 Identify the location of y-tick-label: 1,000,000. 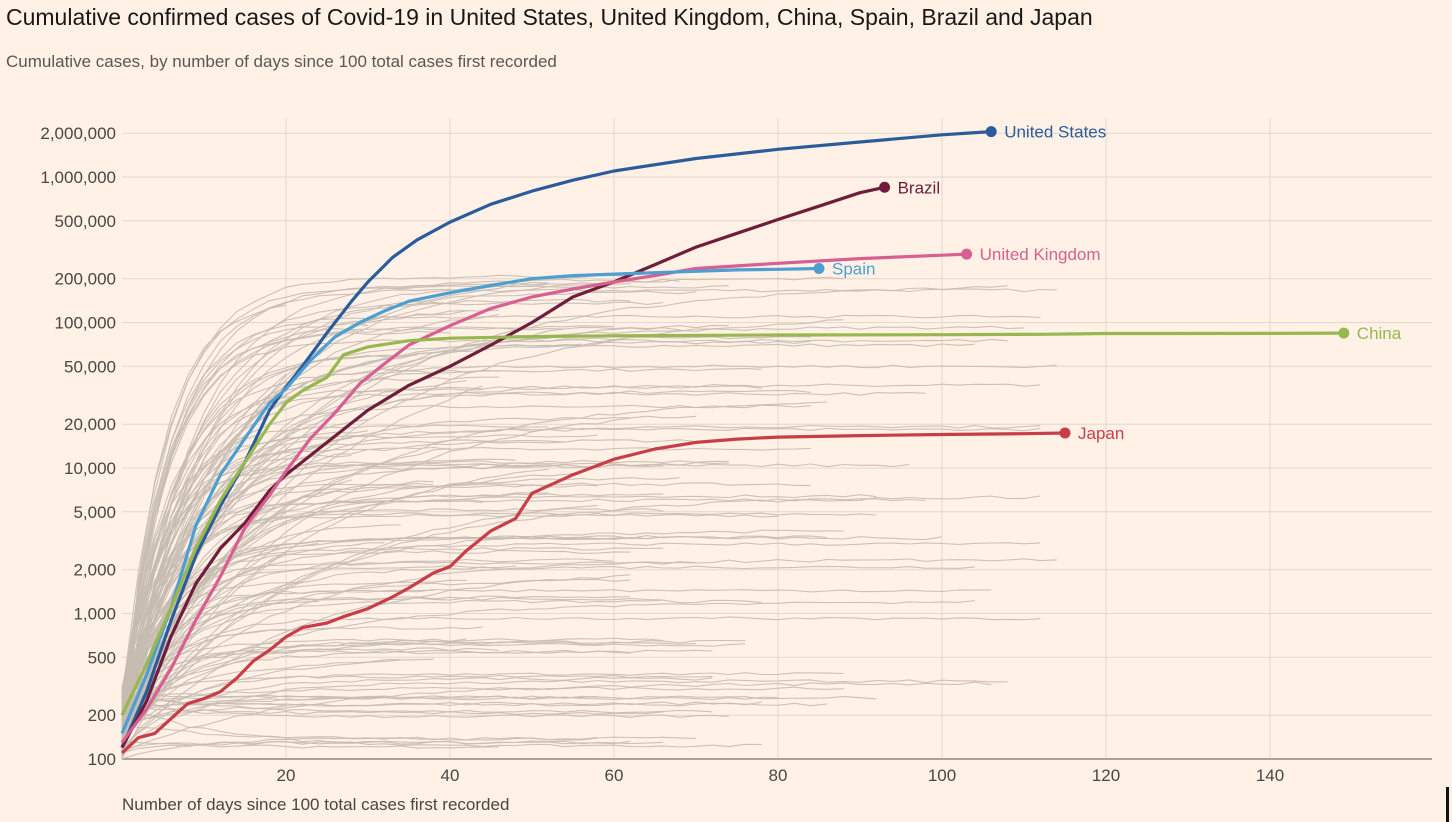
(78, 177).